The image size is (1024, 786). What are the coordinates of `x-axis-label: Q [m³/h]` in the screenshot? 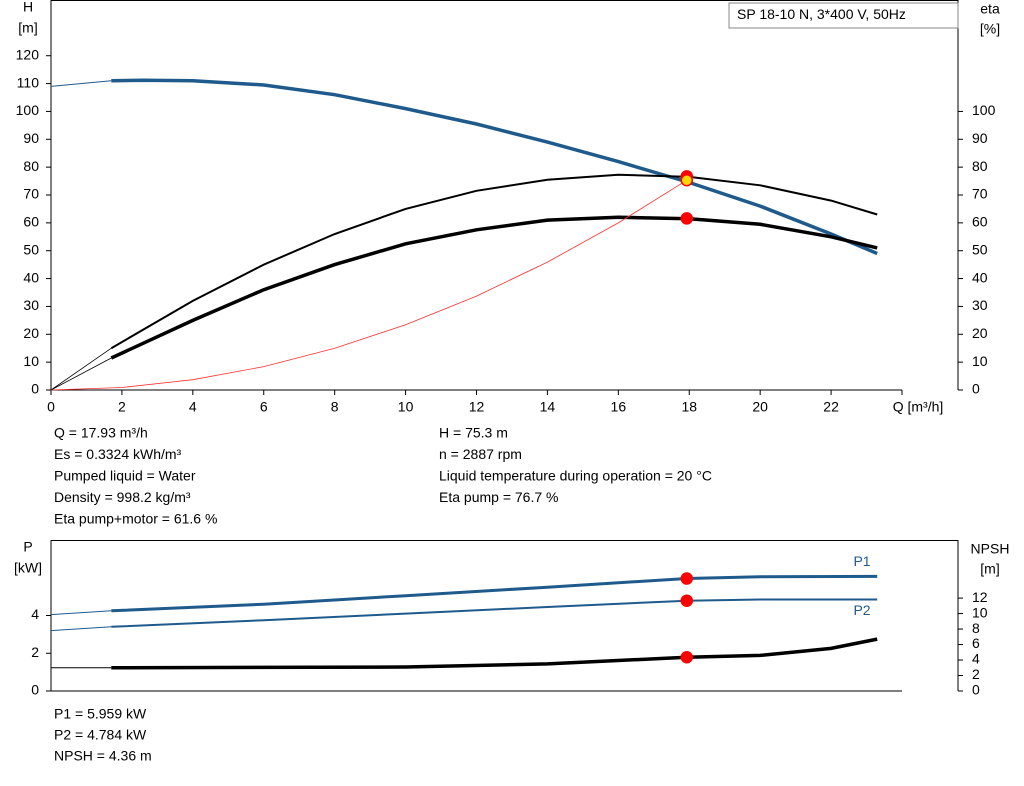 It's located at (918, 407).